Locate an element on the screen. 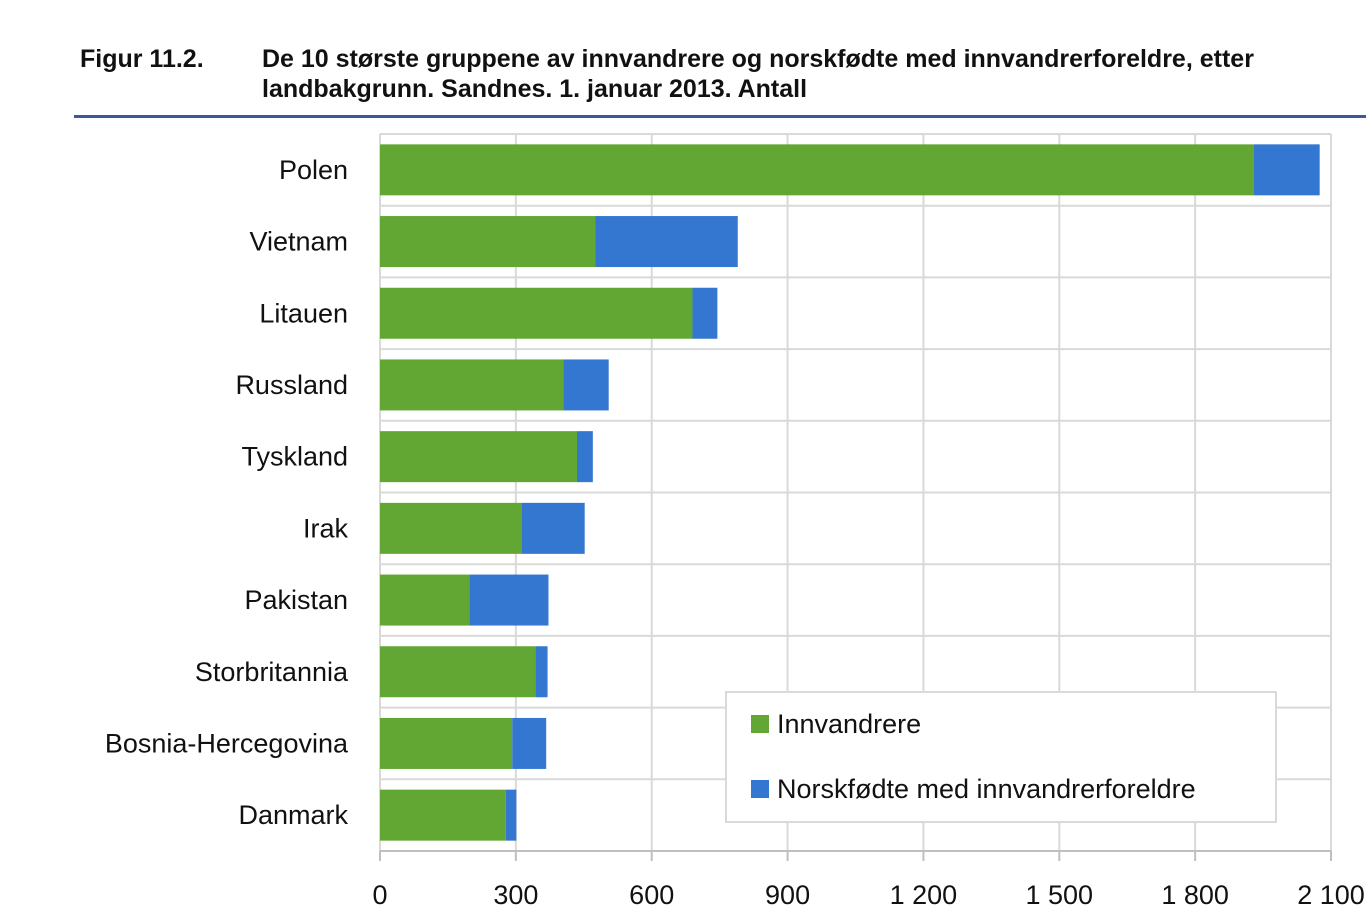 The height and width of the screenshot is (922, 1366). bar-innvandrere-danmark is located at coordinates (443, 815).